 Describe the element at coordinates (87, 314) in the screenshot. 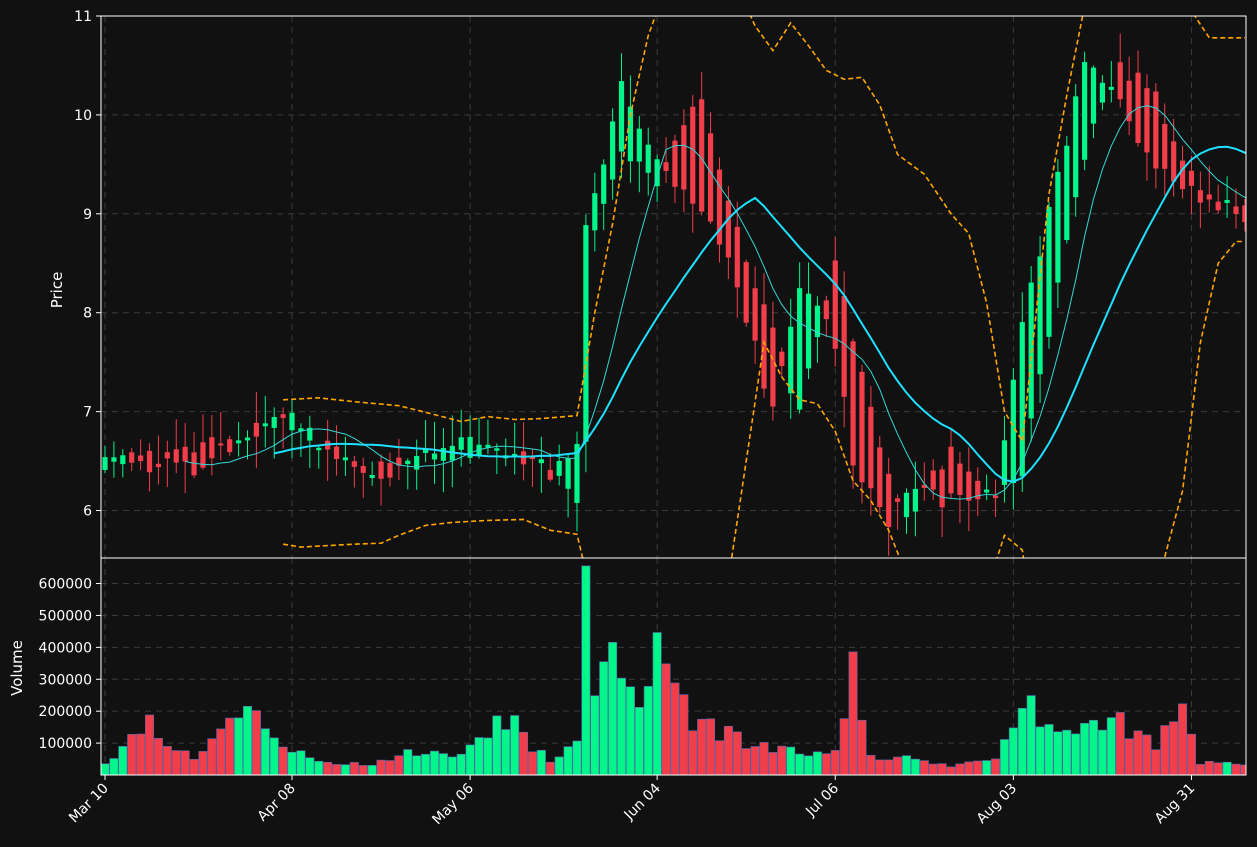

I see `price-tick-label: 8` at that location.